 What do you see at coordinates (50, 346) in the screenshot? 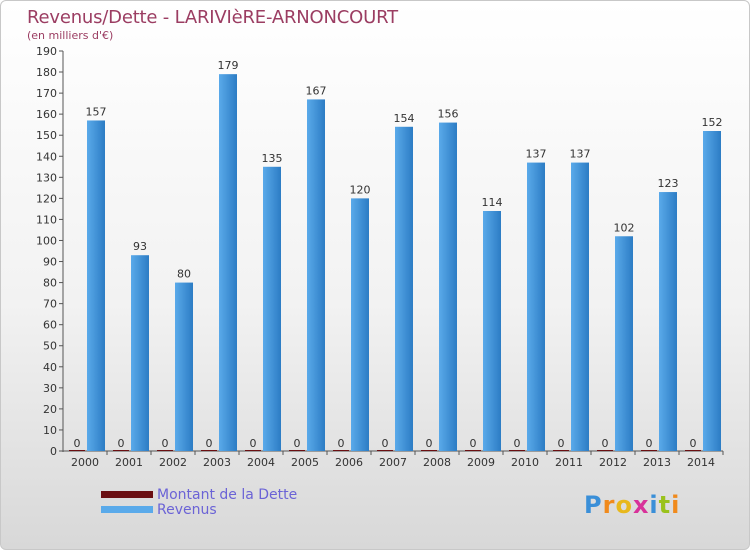
I see `y-tick-label: 50` at bounding box center [50, 346].